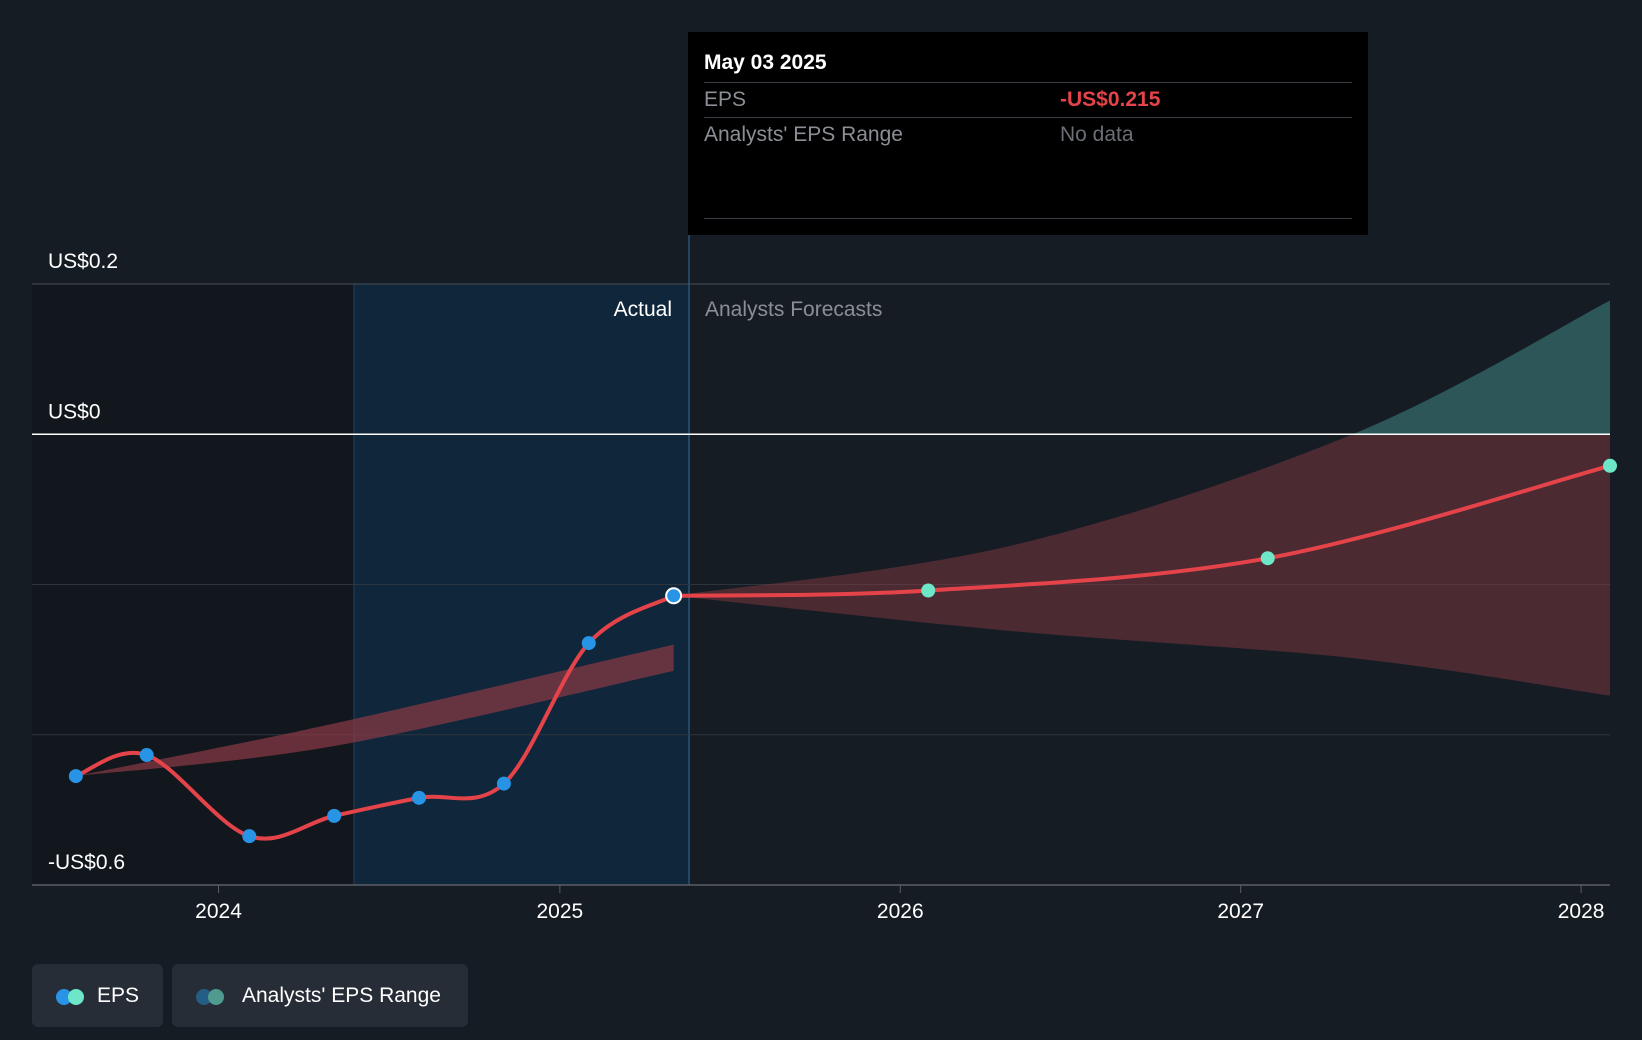 The image size is (1642, 1040). I want to click on legend-eps-button: EPS, so click(97, 995).